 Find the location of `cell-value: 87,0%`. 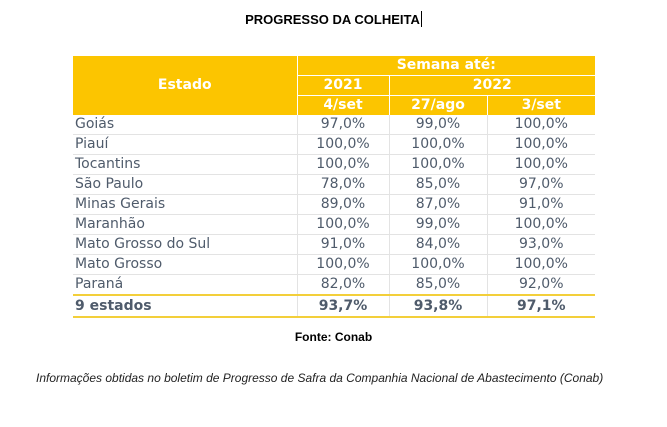

cell-value: 87,0% is located at coordinates (437, 204).